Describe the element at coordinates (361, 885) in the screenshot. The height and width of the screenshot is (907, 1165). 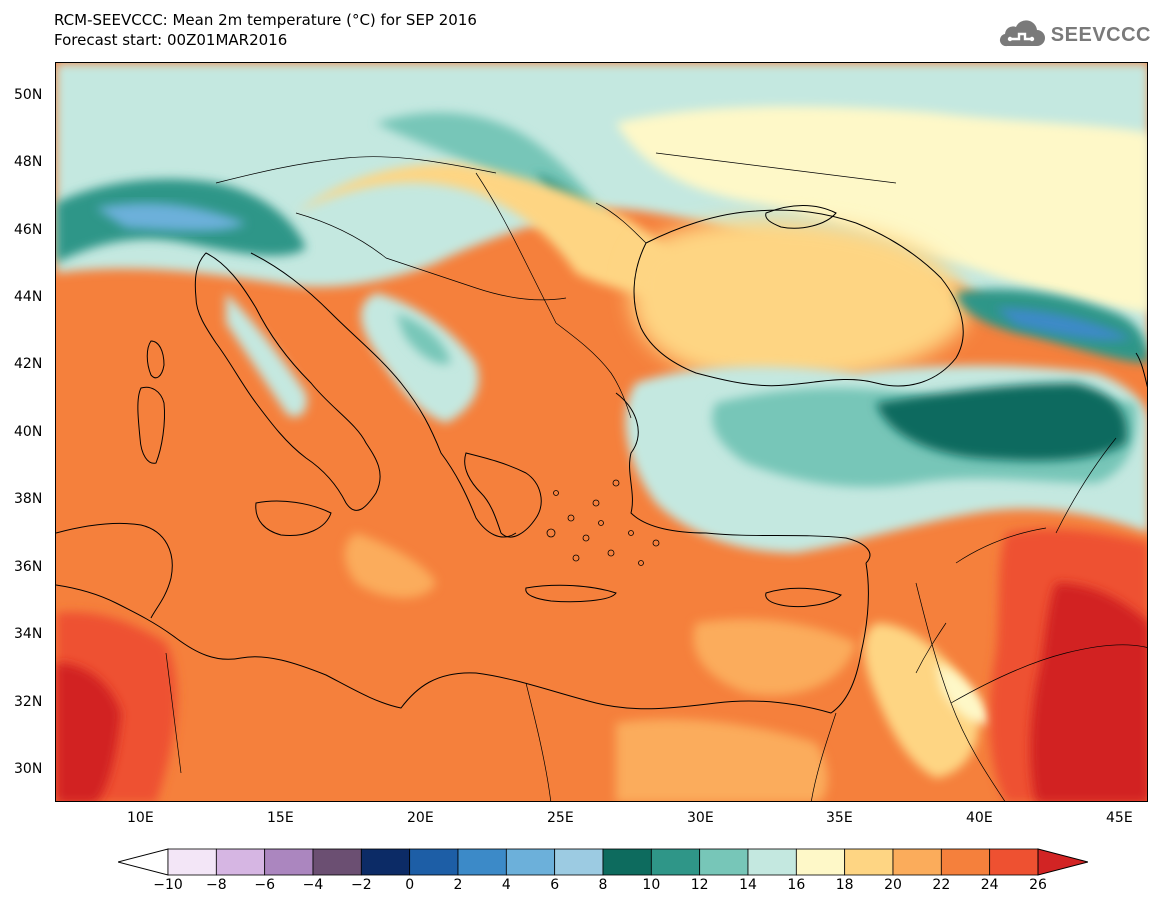
I see `colorbar-tick-label: −2` at that location.